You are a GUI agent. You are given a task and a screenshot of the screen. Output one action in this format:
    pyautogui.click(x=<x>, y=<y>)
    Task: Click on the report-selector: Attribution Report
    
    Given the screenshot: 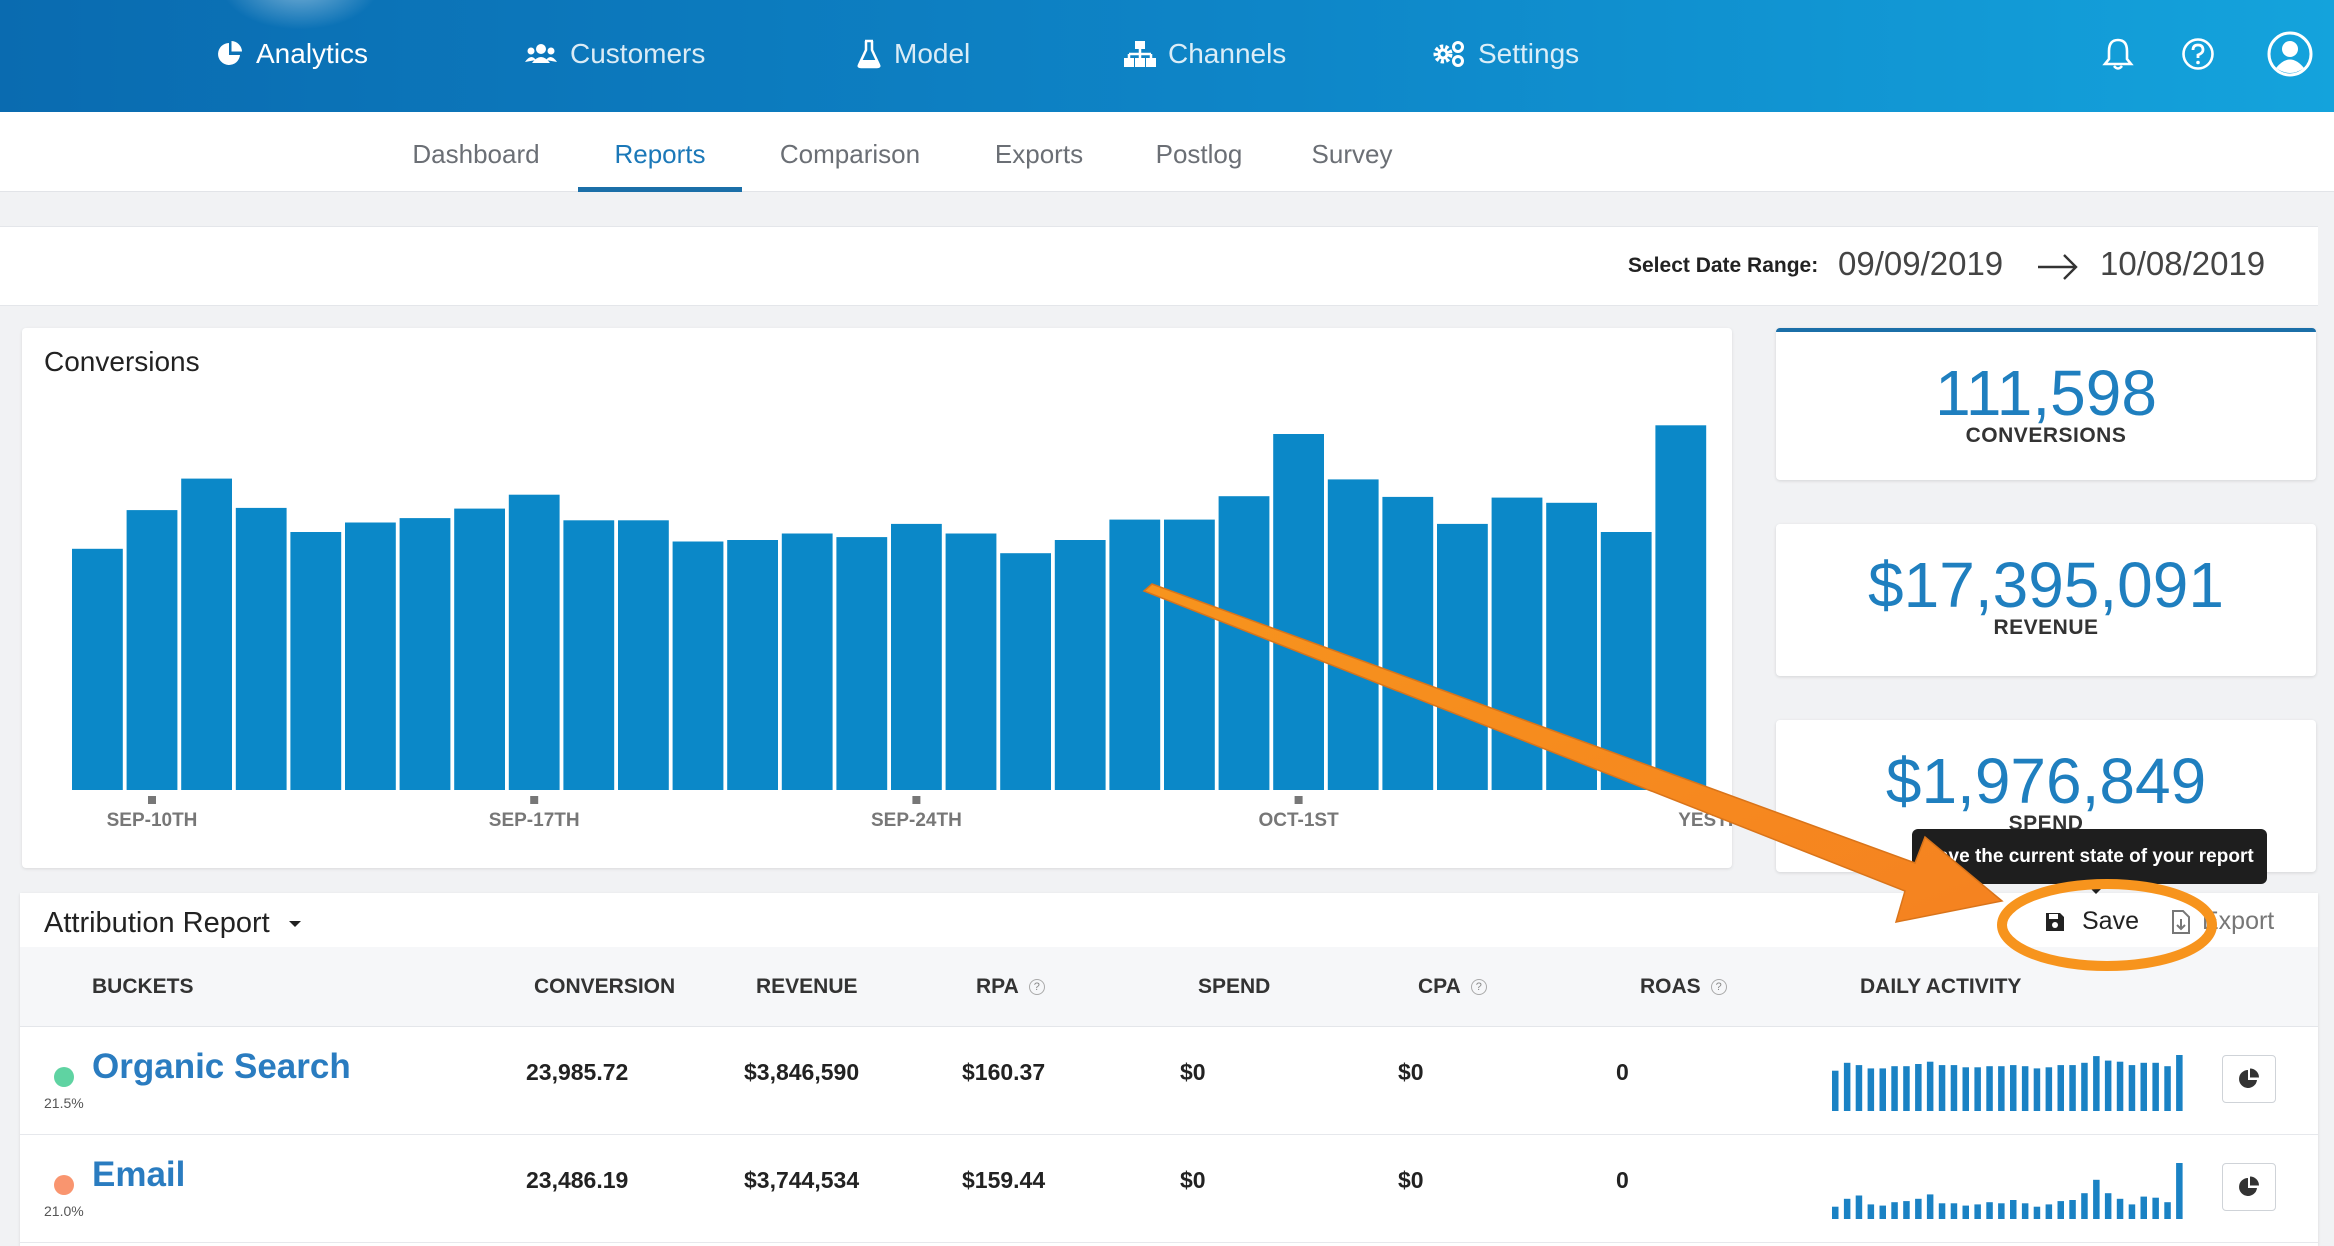 What is the action you would take?
    pyautogui.click(x=173, y=923)
    